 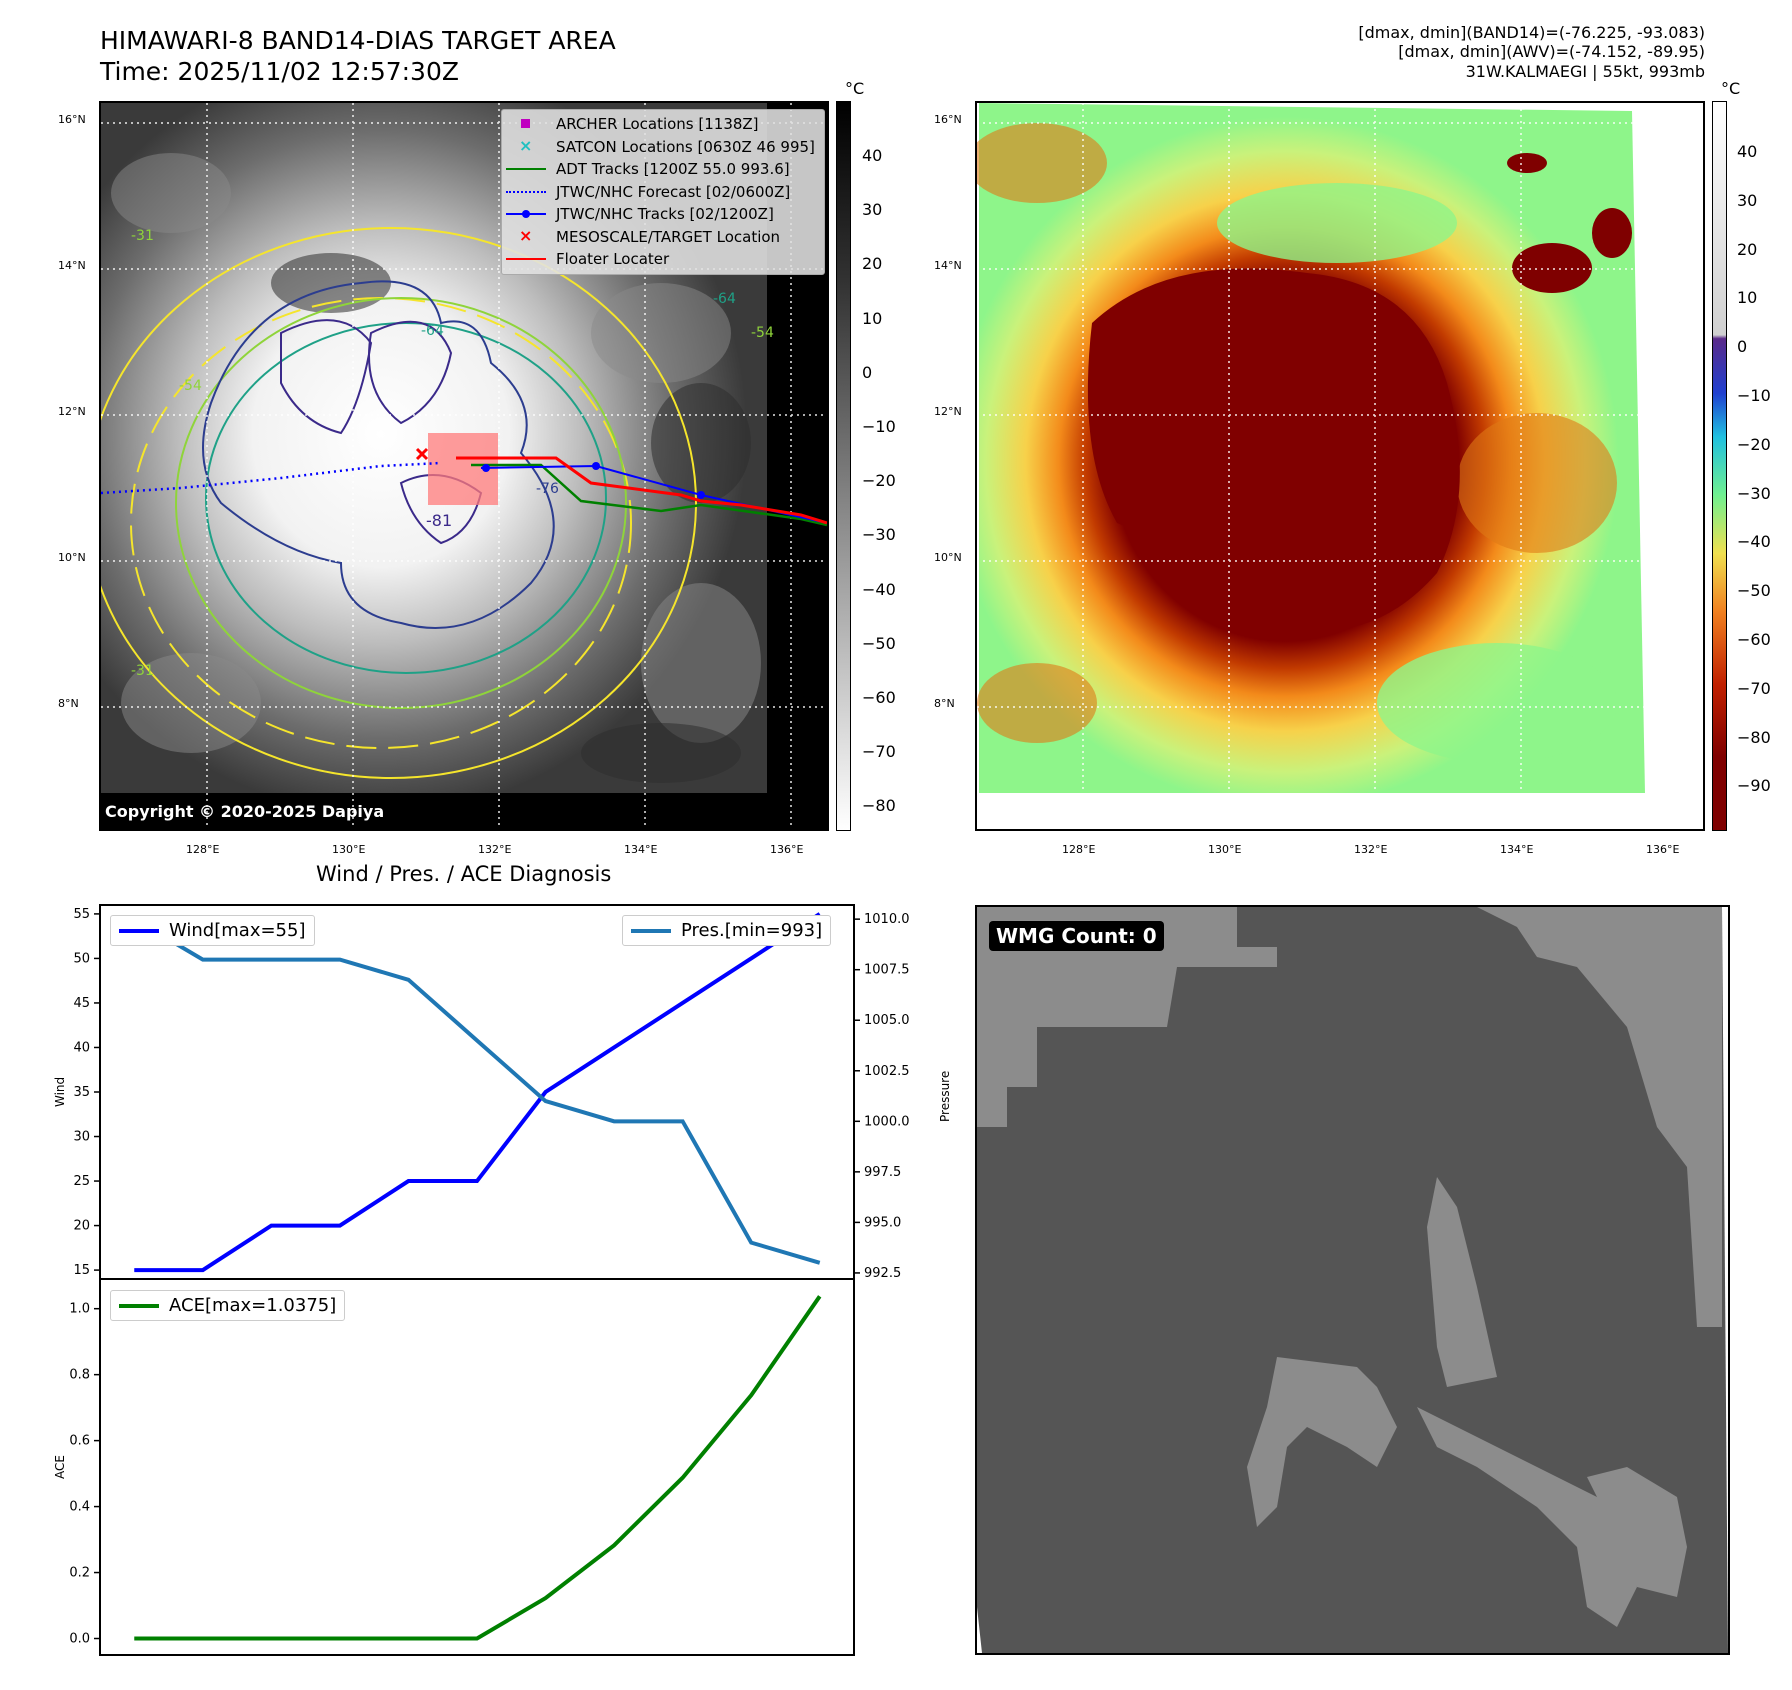 I want to click on ace-y-tick-label: 0.4, so click(x=79, y=1507).